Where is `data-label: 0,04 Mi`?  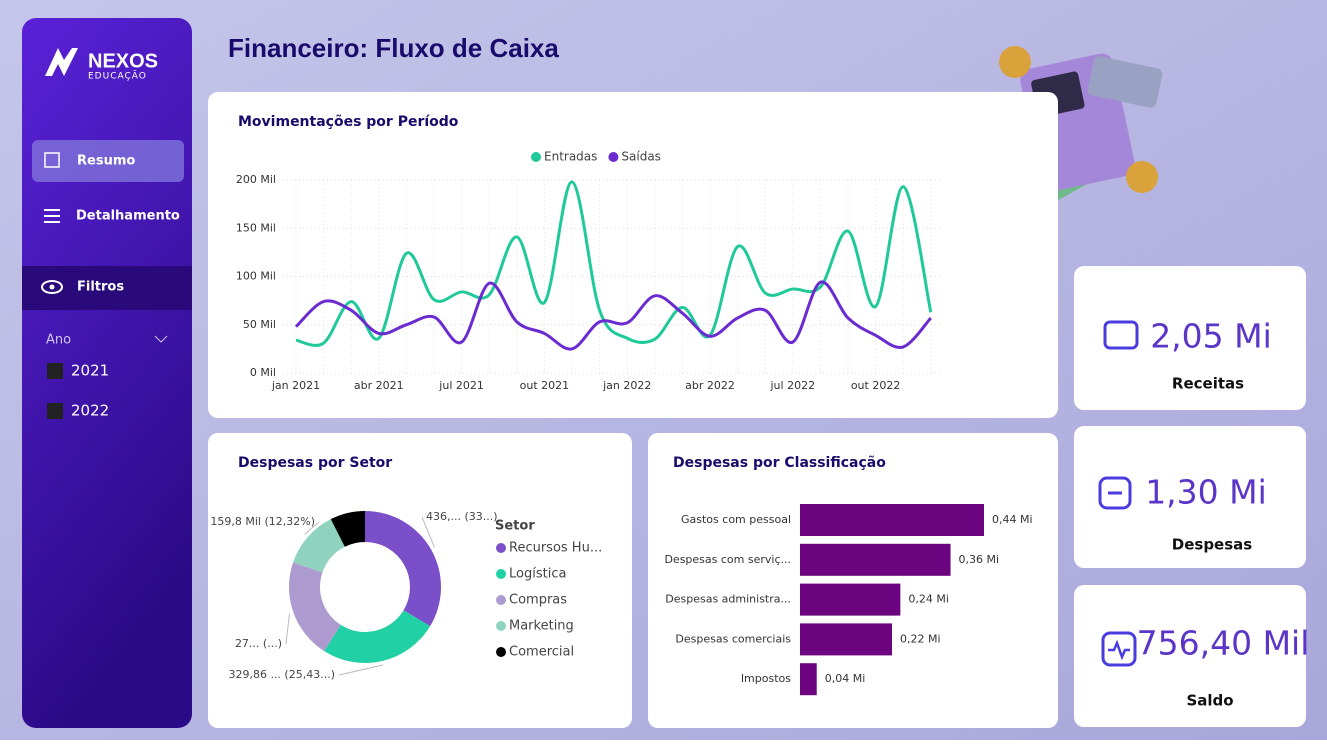 data-label: 0,04 Mi is located at coordinates (845, 678).